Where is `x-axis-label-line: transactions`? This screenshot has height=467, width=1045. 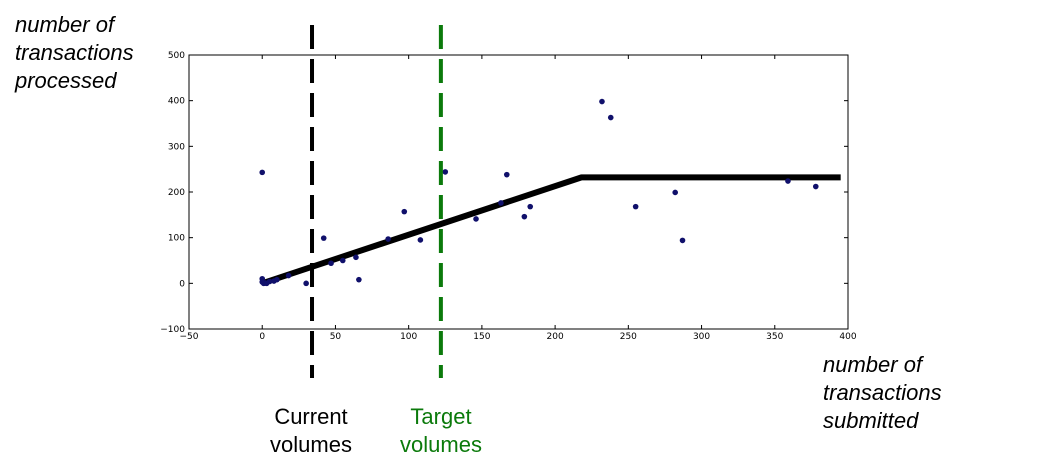 x-axis-label-line: transactions is located at coordinates (882, 392).